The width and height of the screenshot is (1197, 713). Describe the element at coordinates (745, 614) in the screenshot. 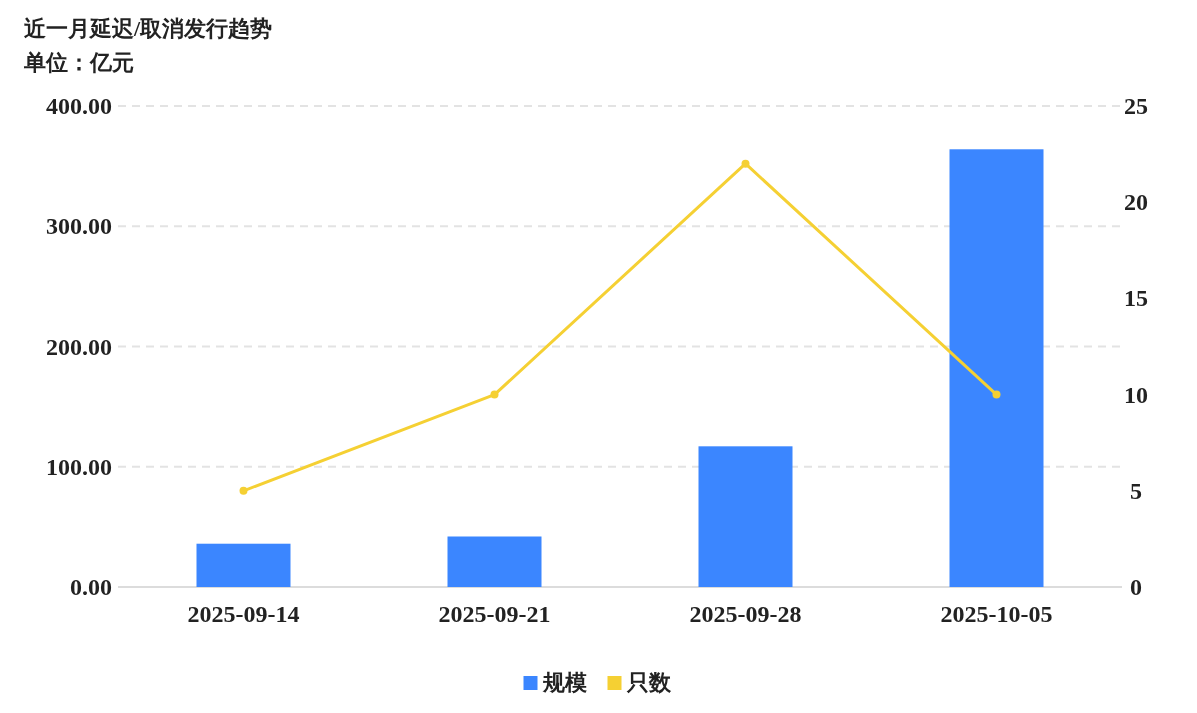

I see `x-tick-label: 2025-09-28` at that location.